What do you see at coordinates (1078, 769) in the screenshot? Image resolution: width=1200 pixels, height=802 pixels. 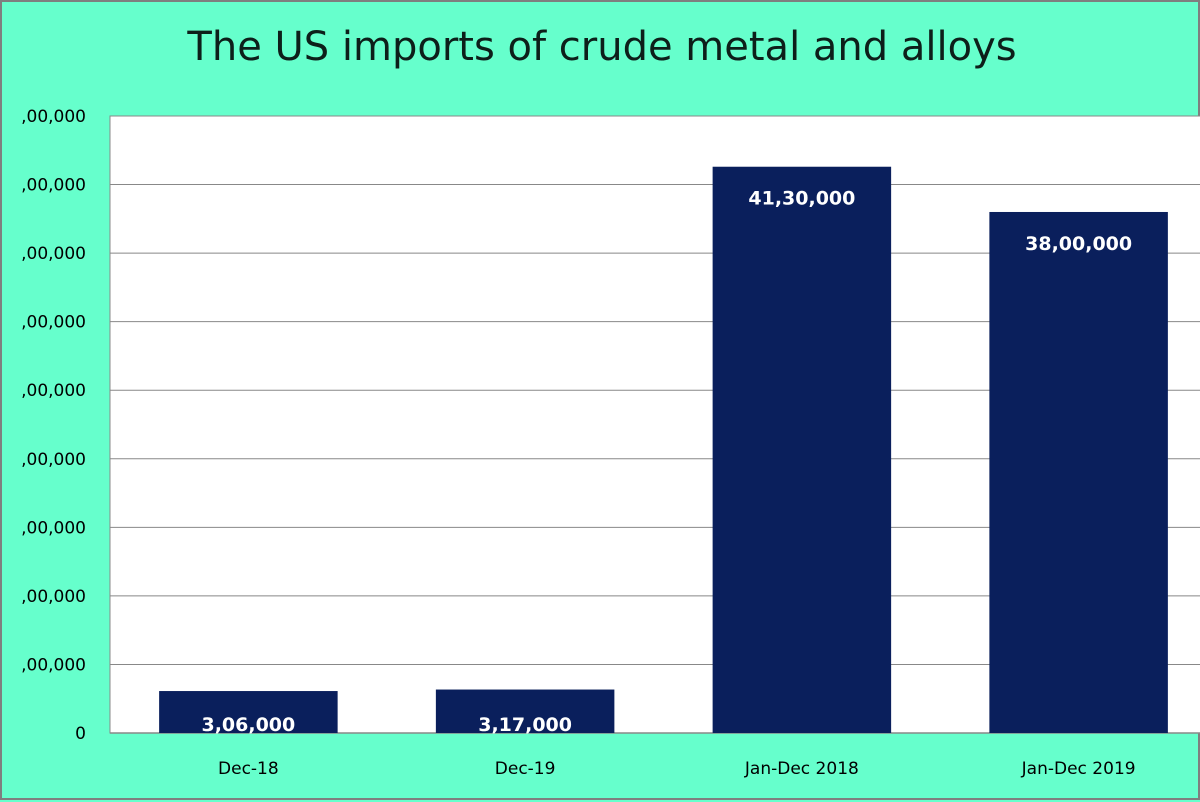 I see `x-tick-label: Jan-Dec 2019` at bounding box center [1078, 769].